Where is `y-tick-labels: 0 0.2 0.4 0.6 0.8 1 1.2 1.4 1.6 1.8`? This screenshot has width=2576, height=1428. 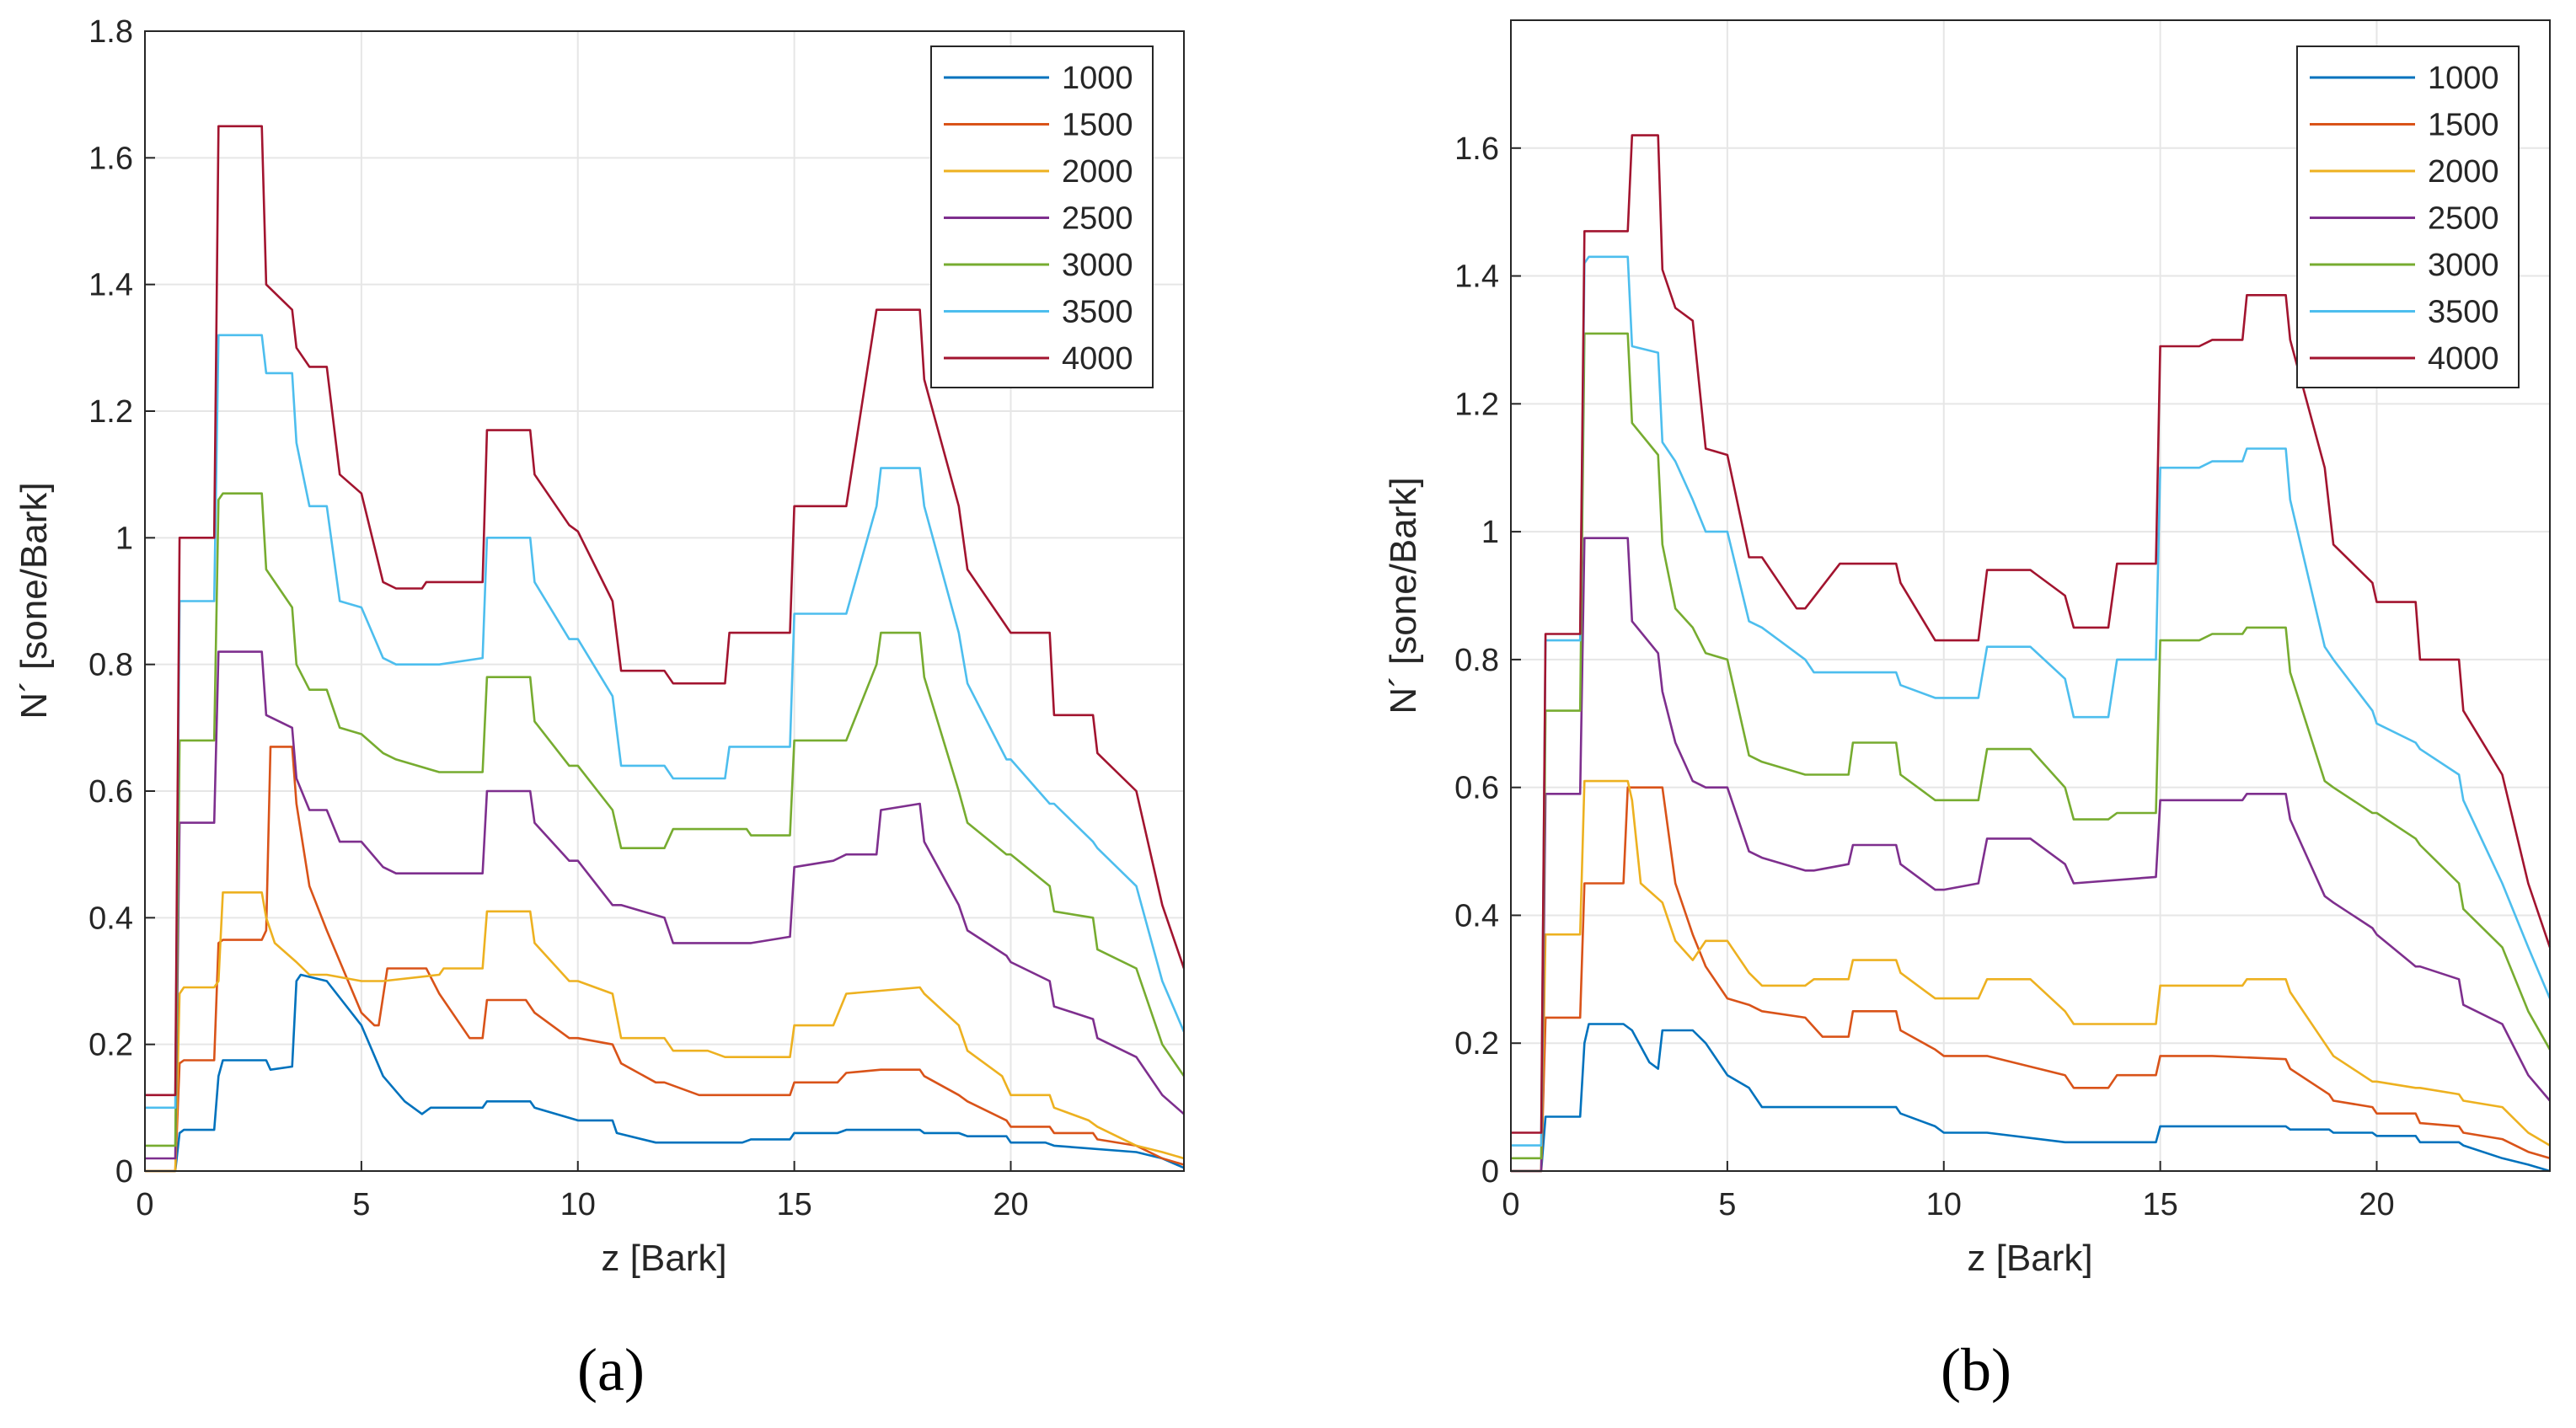
y-tick-labels: 0 0.2 0.4 0.6 0.8 1 1.2 1.4 1.6 1.8 is located at coordinates (111, 602).